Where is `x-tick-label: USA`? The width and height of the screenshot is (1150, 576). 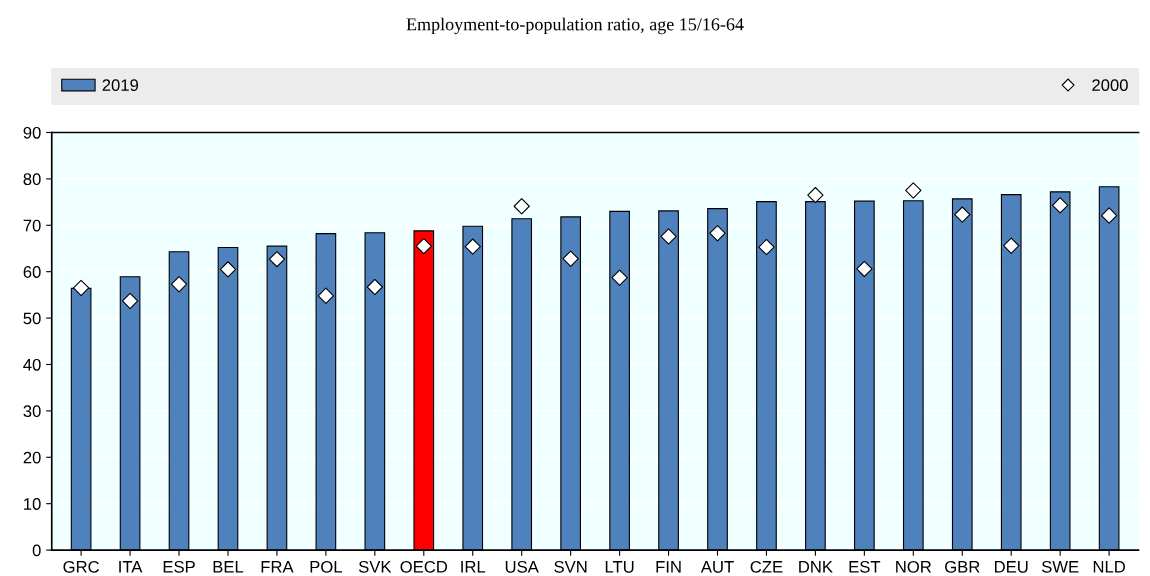 x-tick-label: USA is located at coordinates (522, 566).